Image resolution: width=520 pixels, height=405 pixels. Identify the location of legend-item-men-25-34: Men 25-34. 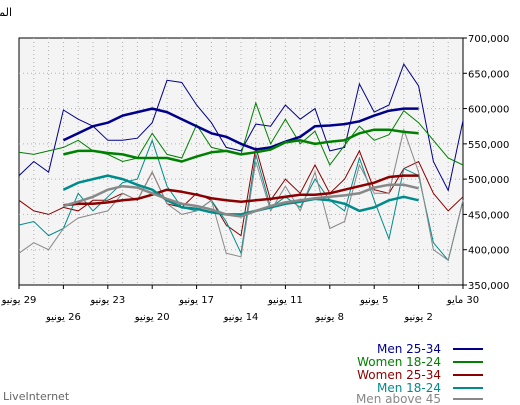
(430, 349).